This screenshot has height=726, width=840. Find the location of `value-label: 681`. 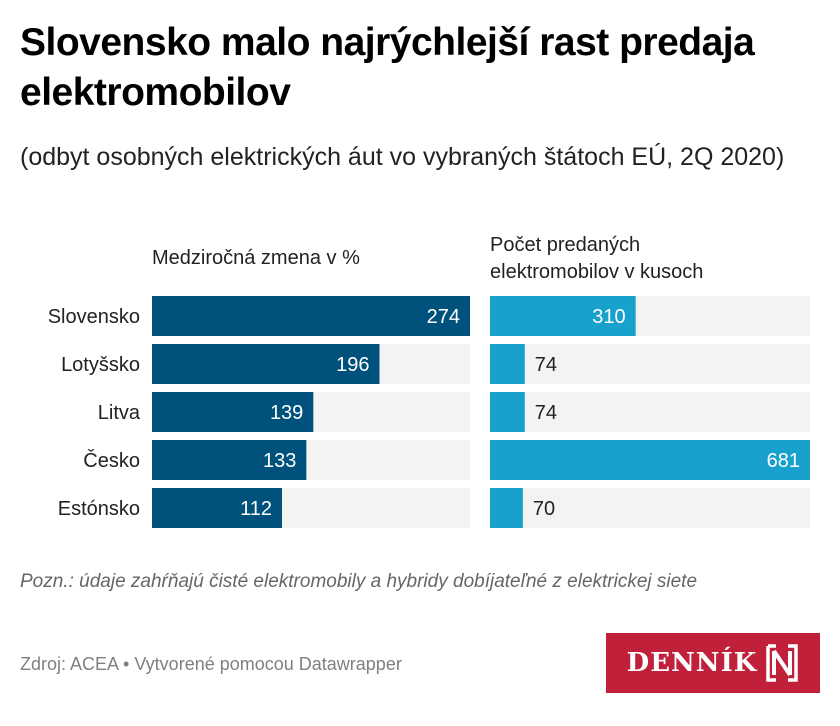

value-label: 681 is located at coordinates (783, 461).